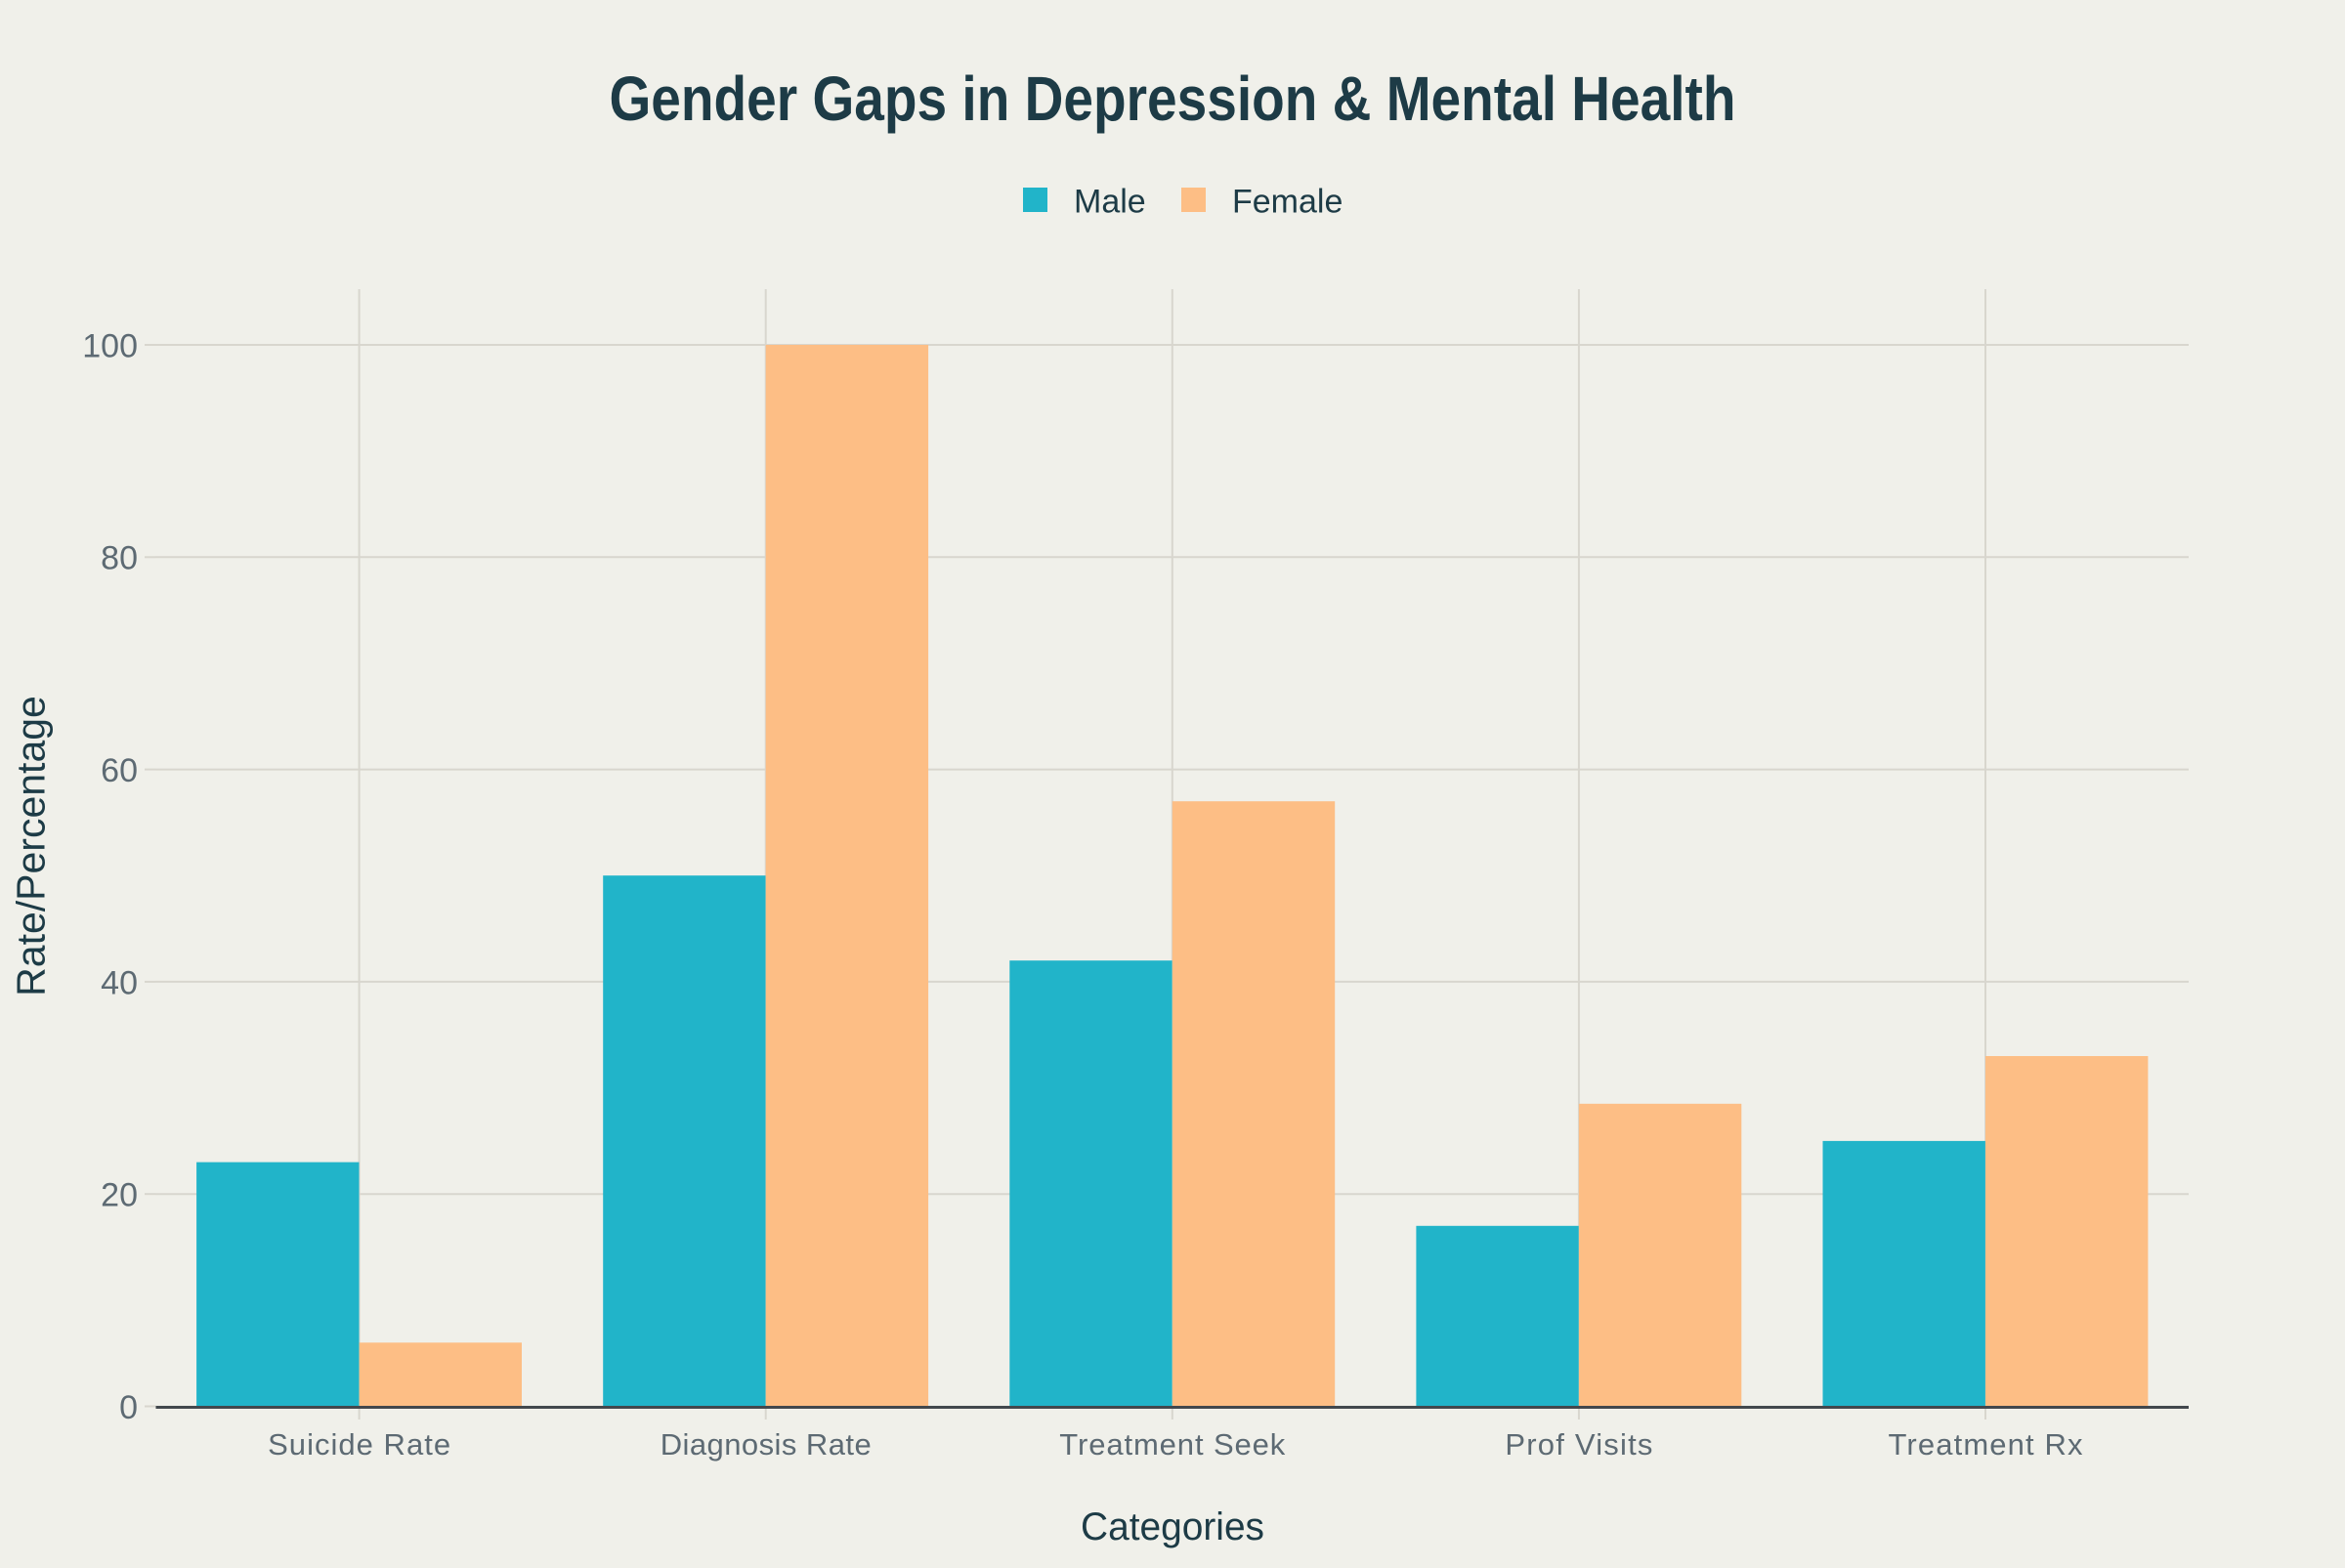  I want to click on svg-text: 0, so click(128, 1407).